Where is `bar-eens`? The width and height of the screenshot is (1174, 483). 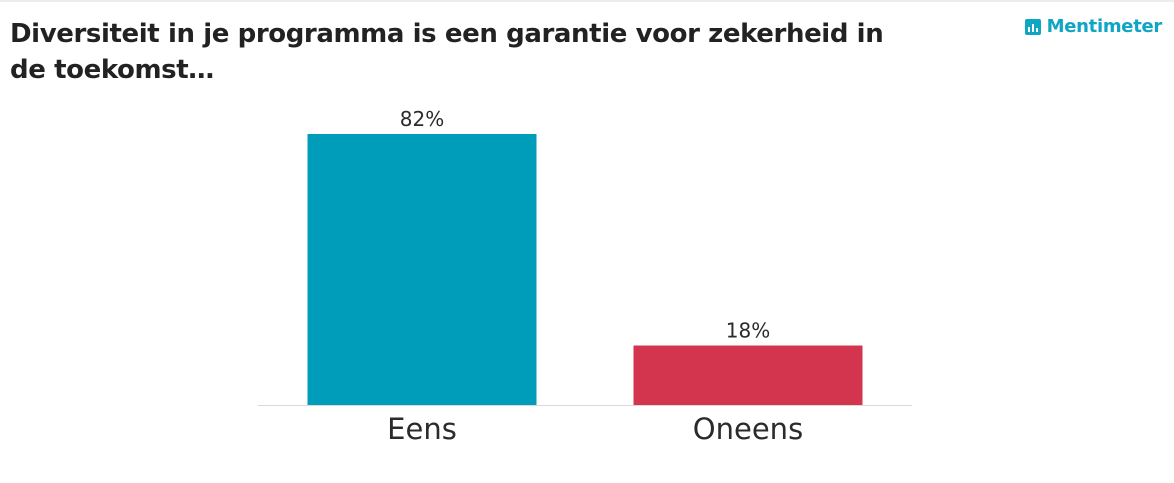 bar-eens is located at coordinates (422, 269).